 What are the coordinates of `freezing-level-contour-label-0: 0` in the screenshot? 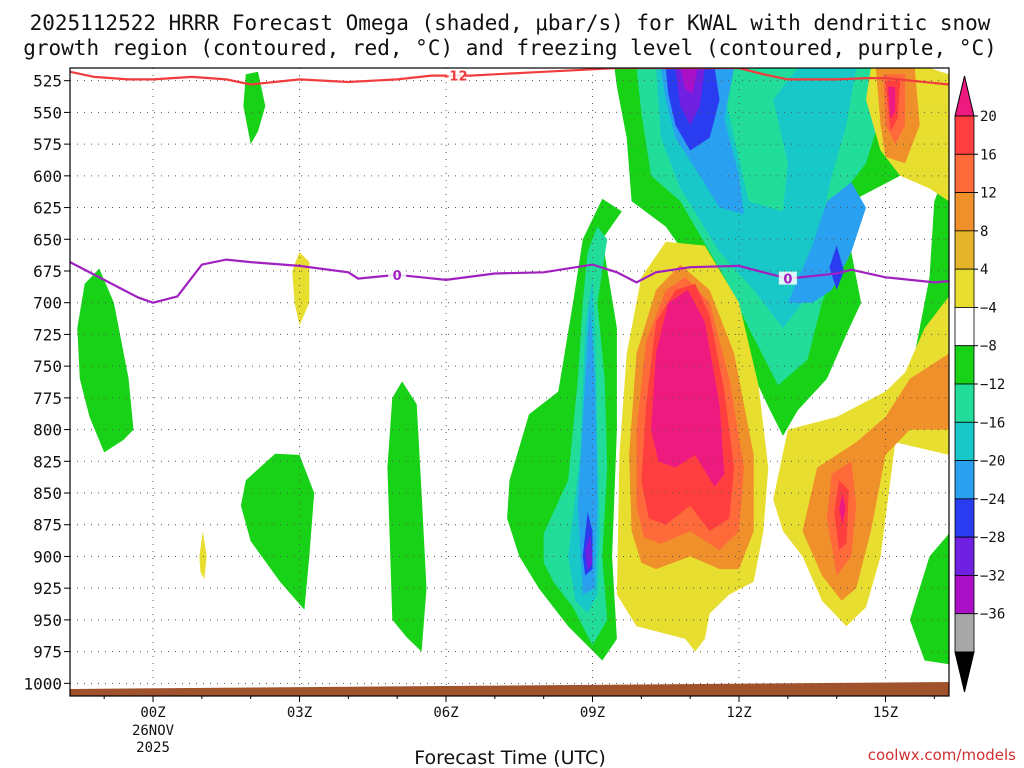 It's located at (397, 276).